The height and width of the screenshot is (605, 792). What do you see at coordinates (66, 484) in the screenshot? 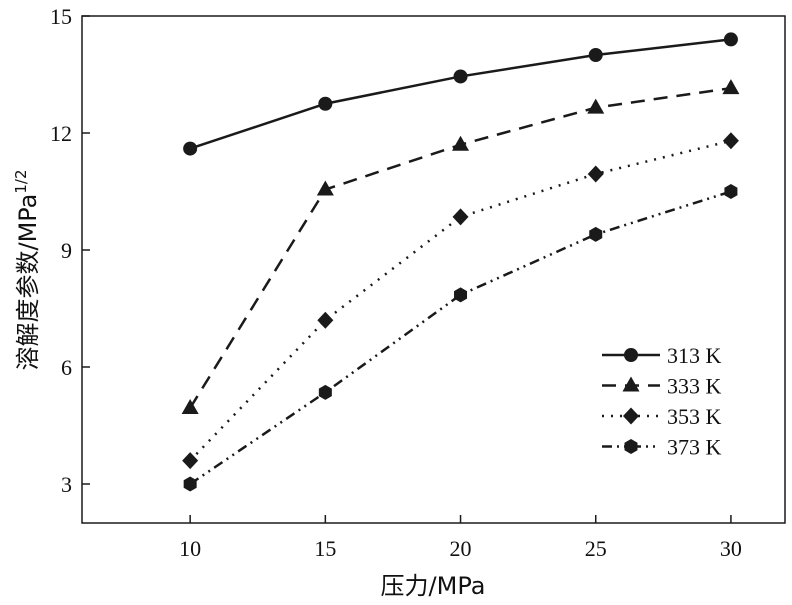
I see `y-tick-label: 3` at bounding box center [66, 484].